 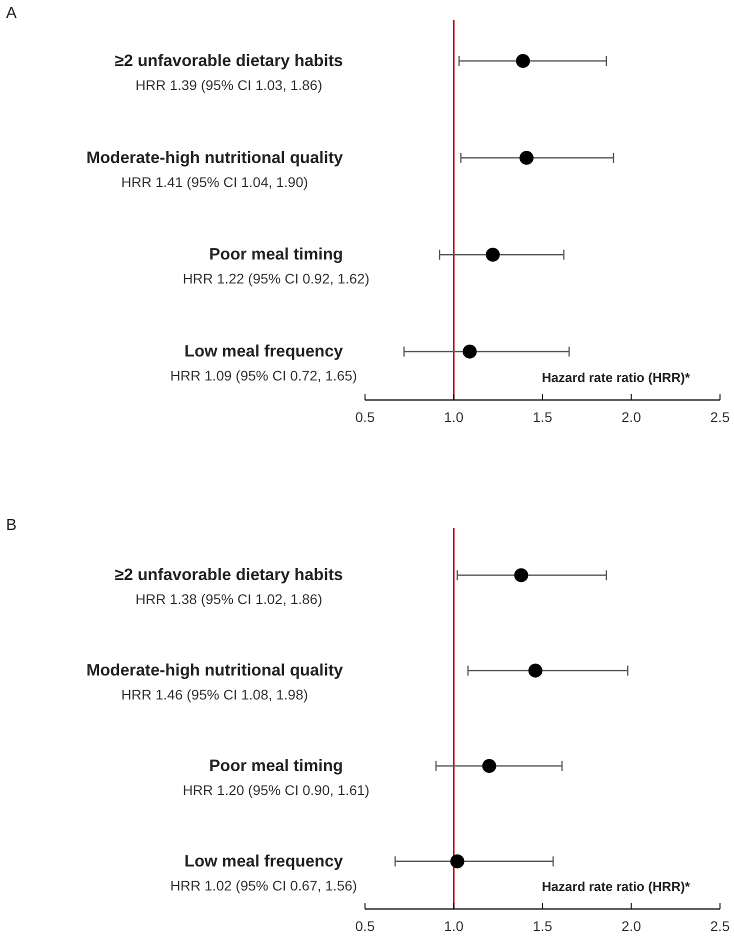 I want to click on text: HRR 1.39 (95% CI 1.03, 1.86), so click(x=229, y=84).